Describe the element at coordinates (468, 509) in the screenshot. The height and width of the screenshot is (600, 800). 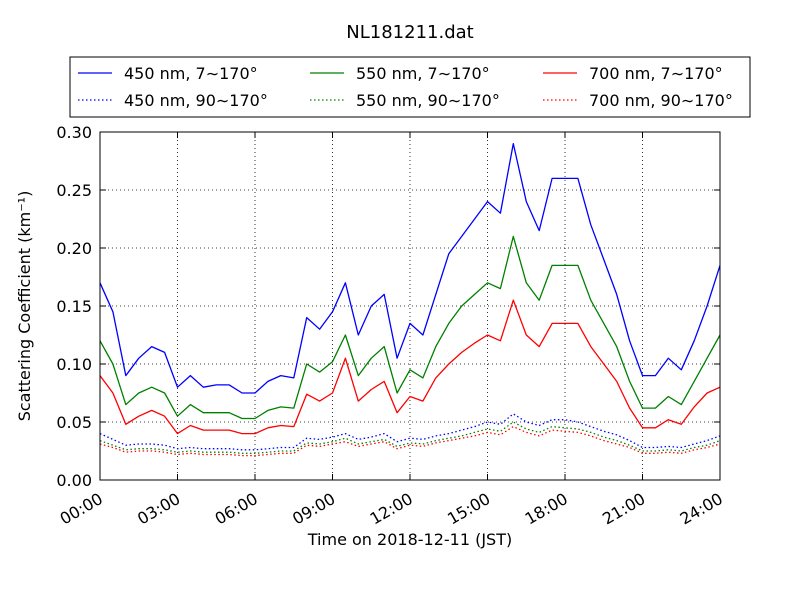
I see `x-tick-label: 15:00` at that location.